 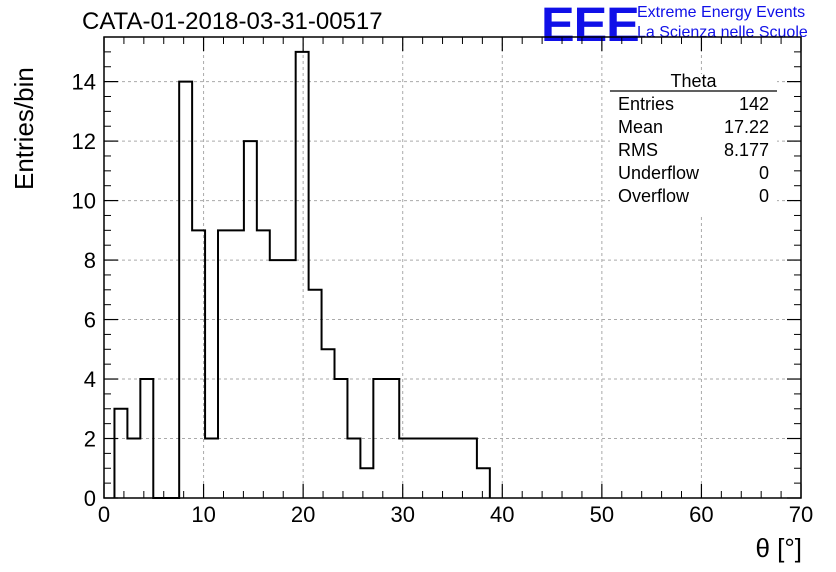 What do you see at coordinates (90, 379) in the screenshot?
I see `y-tick-label: 4` at bounding box center [90, 379].